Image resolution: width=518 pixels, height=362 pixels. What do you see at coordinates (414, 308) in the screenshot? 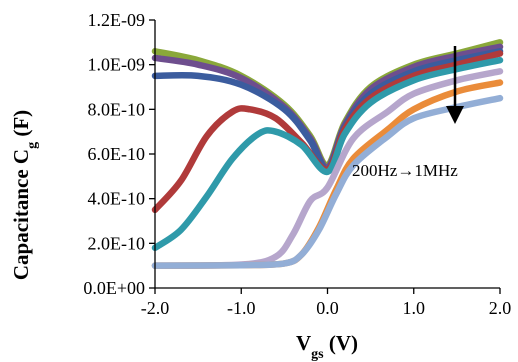
I see `x-tick-label: 1.0` at bounding box center [414, 308].